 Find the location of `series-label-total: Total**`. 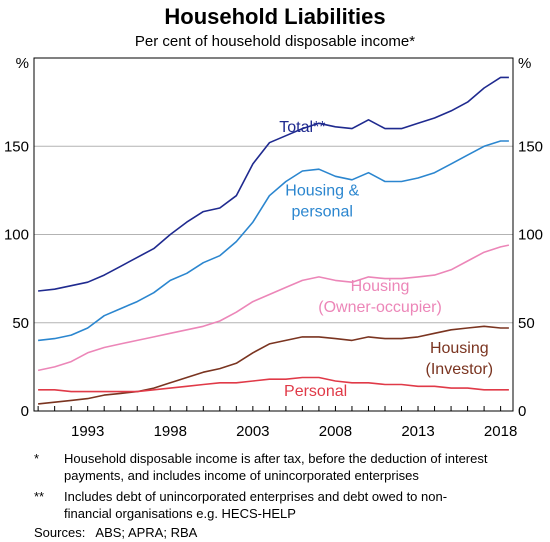

series-label-total: Total** is located at coordinates (302, 127).